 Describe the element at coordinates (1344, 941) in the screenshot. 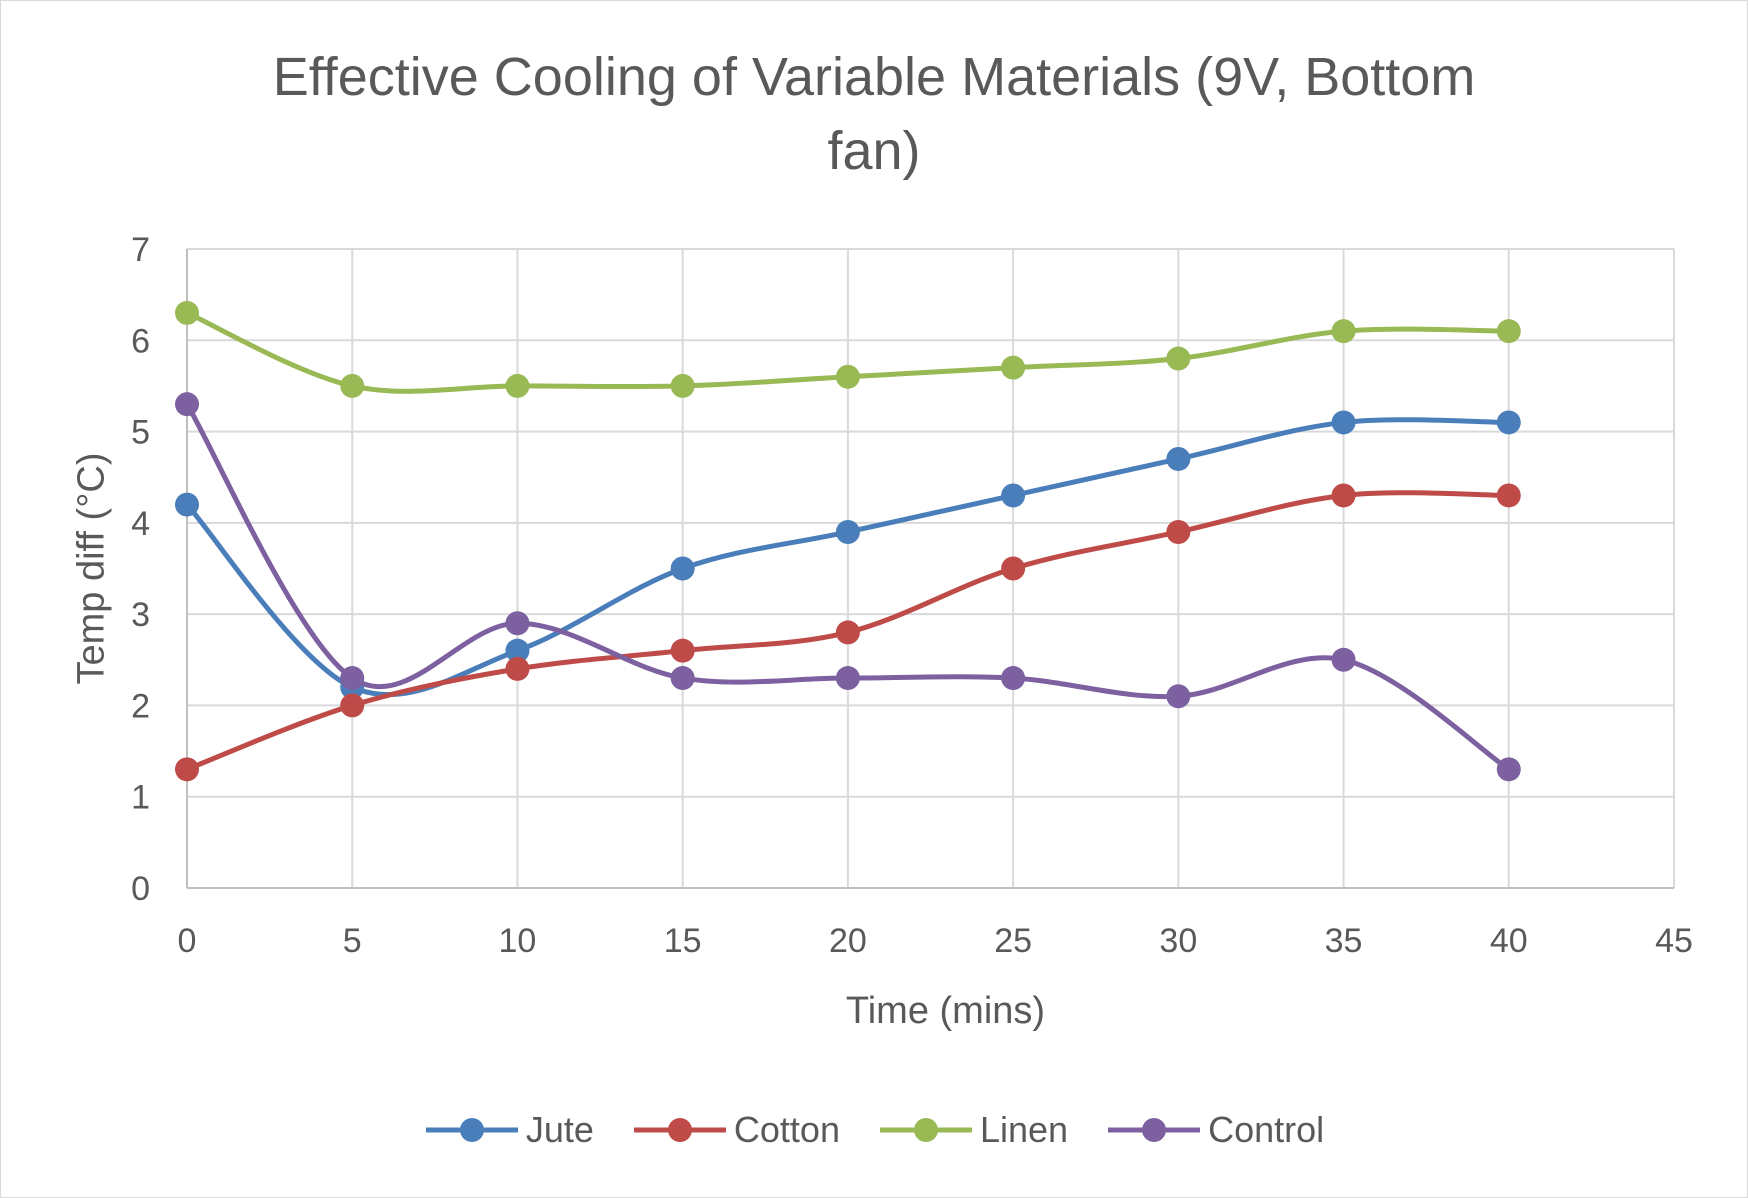

I see `x-tick-label: 35` at that location.